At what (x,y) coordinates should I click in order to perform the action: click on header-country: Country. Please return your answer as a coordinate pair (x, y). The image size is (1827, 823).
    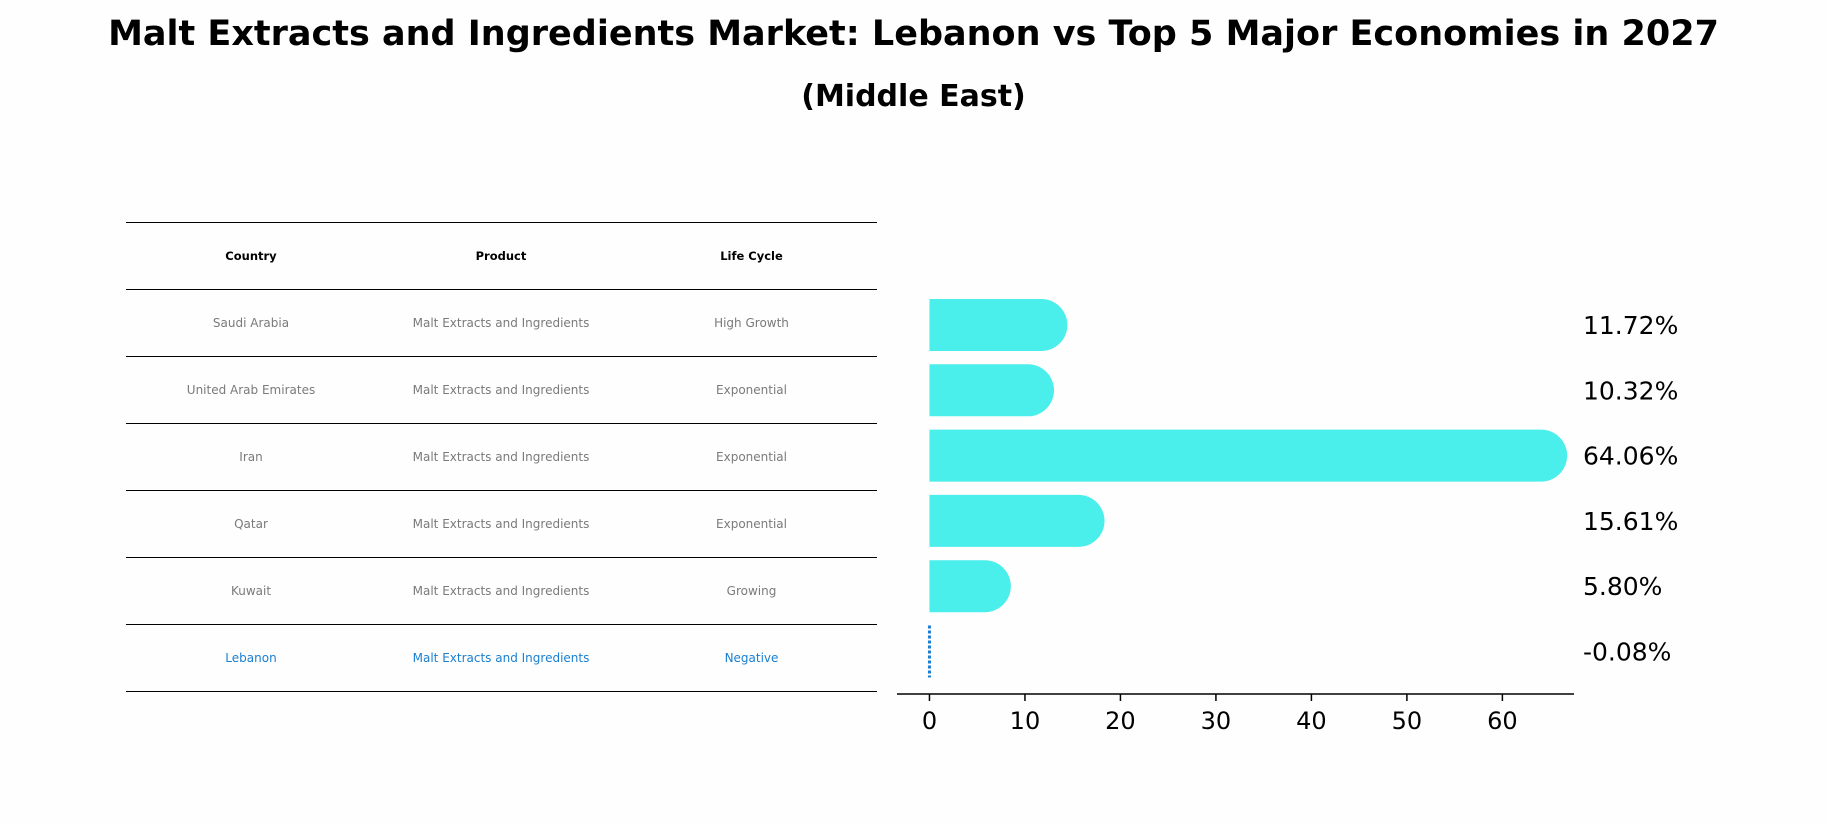
    Looking at the image, I should click on (251, 256).